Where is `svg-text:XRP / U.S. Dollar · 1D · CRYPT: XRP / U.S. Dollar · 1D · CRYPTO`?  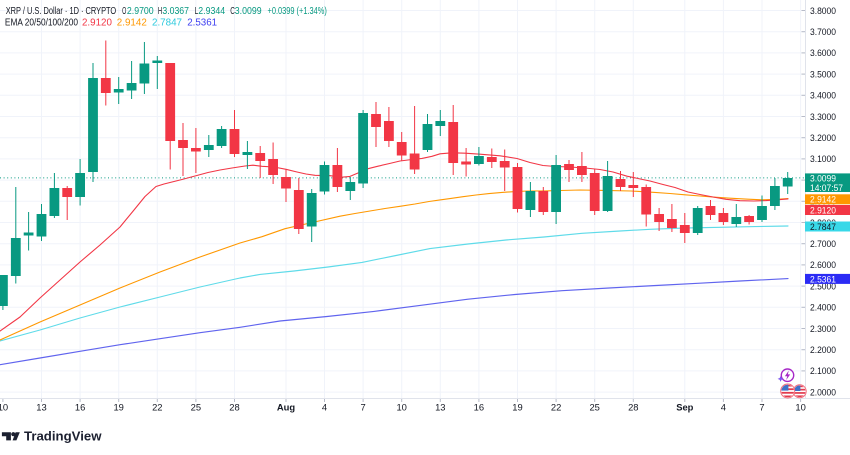
svg-text:XRP / U.S. Dollar · 1D · CRYPT: XRP / U.S. Dollar · 1D · CRYPTO is located at coordinates (61, 11).